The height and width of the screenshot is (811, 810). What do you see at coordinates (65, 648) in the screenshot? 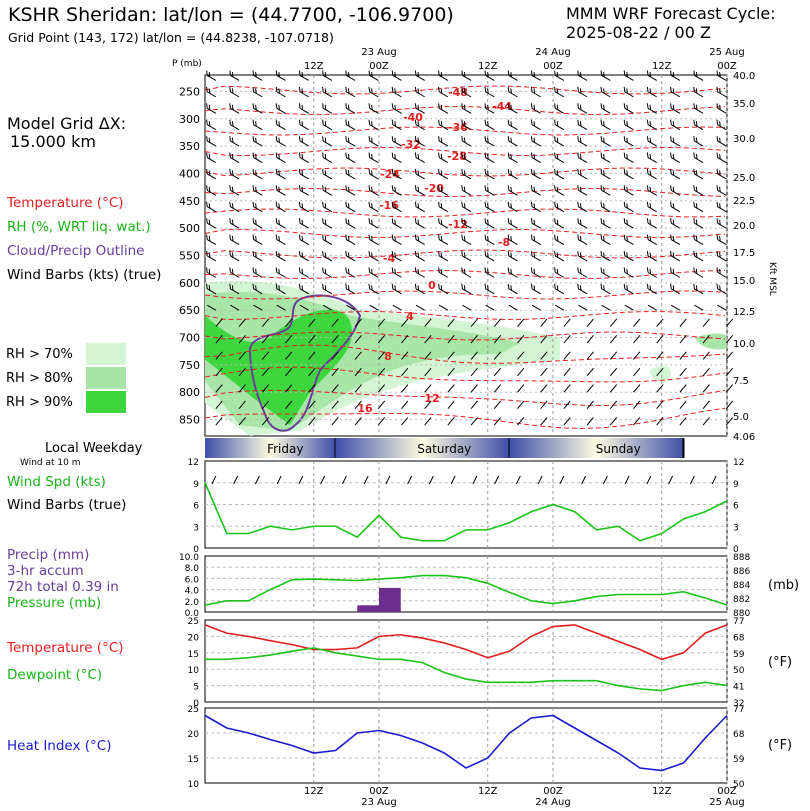
I see `legend-temp2: Temperature (°C)` at bounding box center [65, 648].